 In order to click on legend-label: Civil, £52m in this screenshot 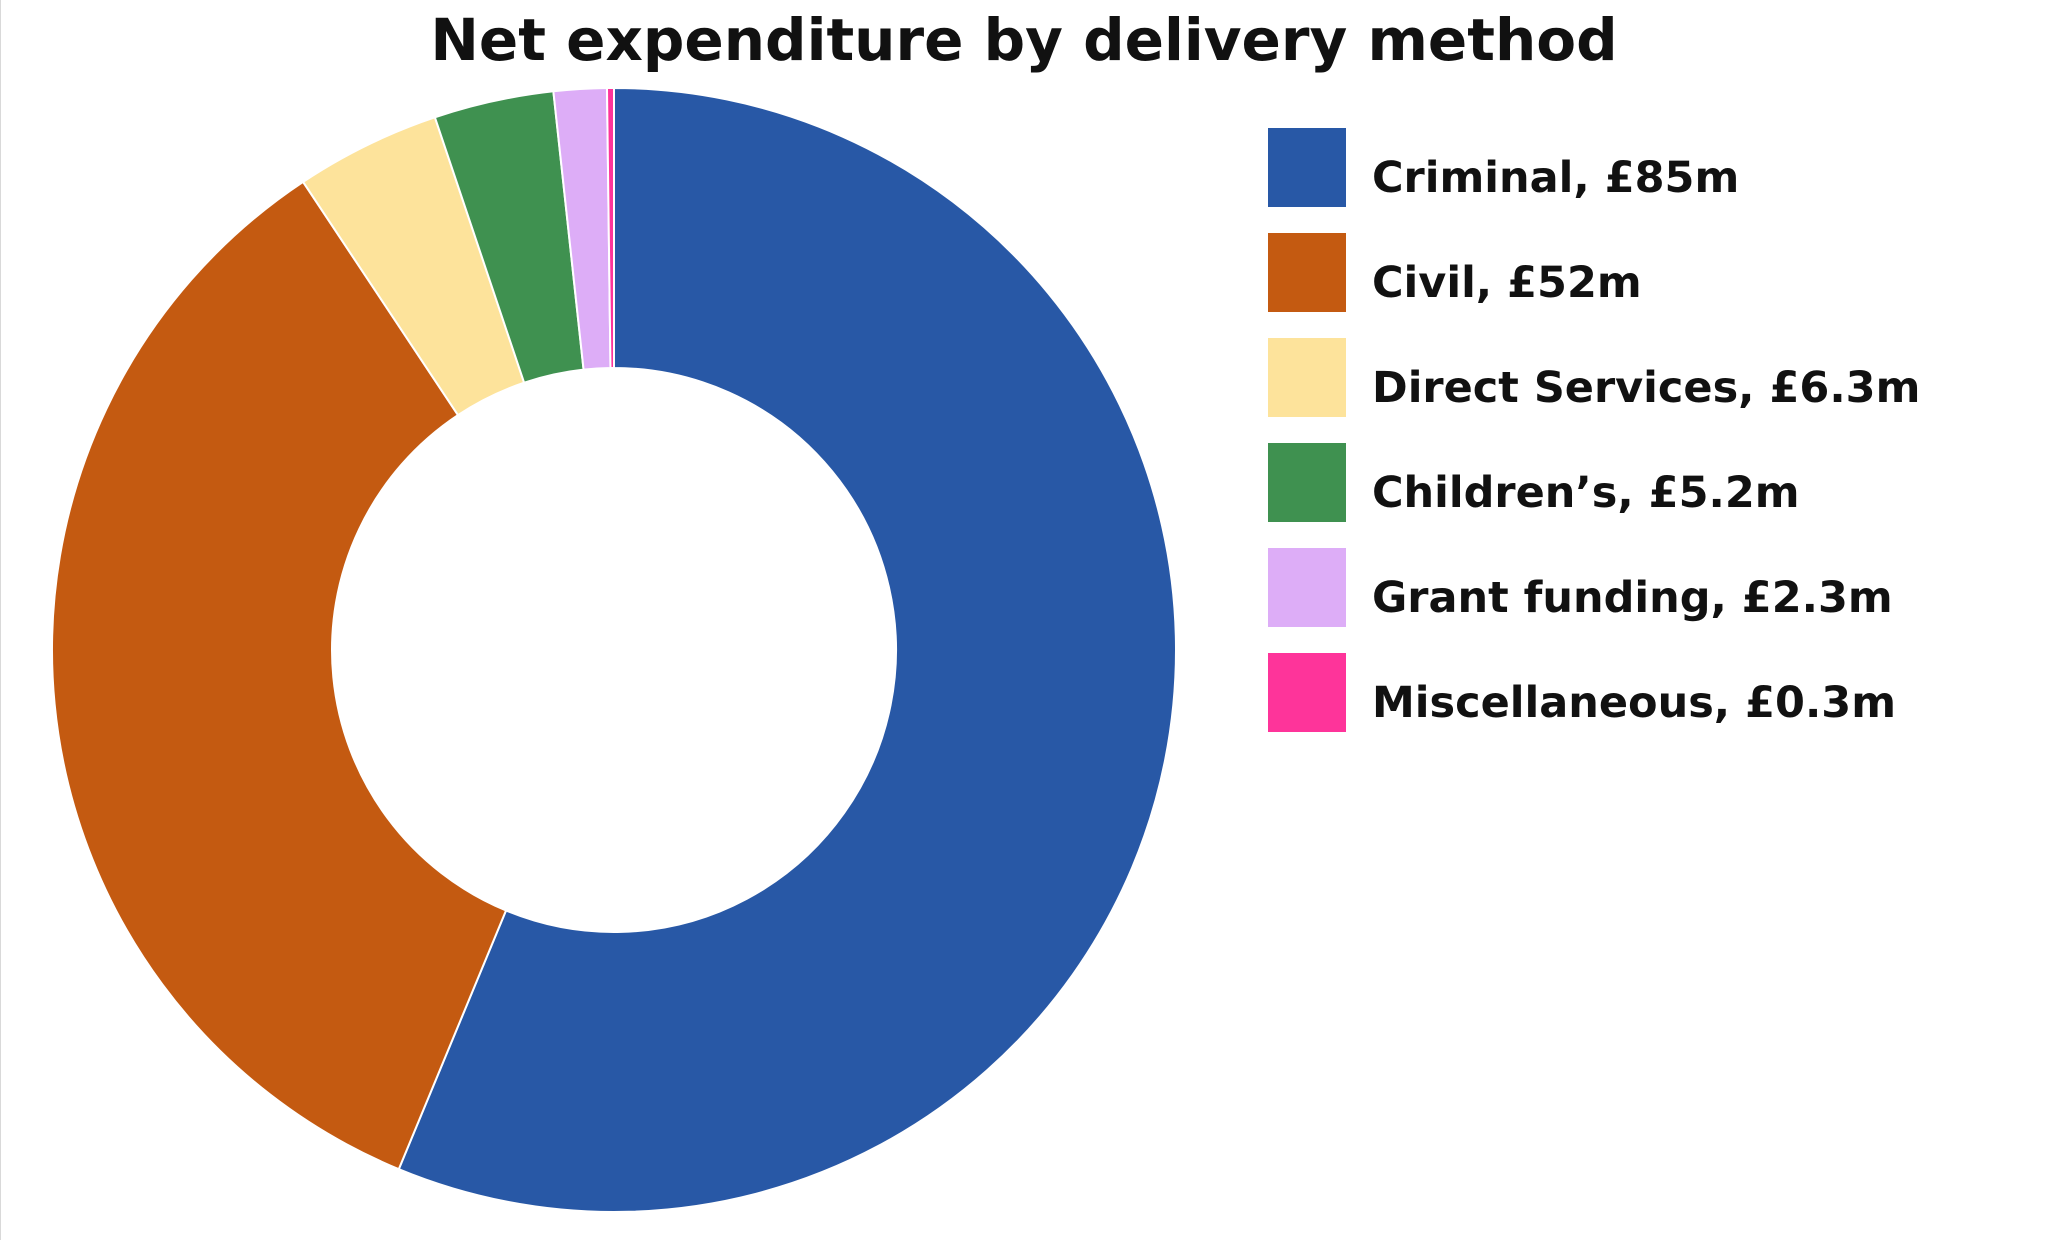, I will do `click(1507, 283)`.